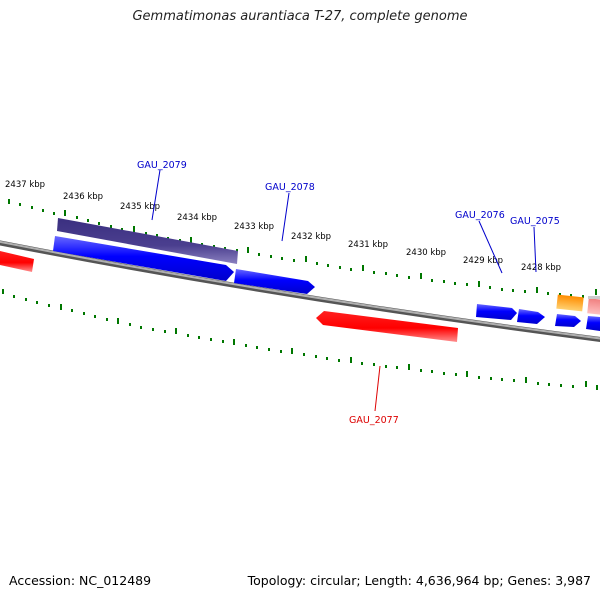  What do you see at coordinates (83, 197) in the screenshot?
I see `scale-label: 2436 kbp` at bounding box center [83, 197].